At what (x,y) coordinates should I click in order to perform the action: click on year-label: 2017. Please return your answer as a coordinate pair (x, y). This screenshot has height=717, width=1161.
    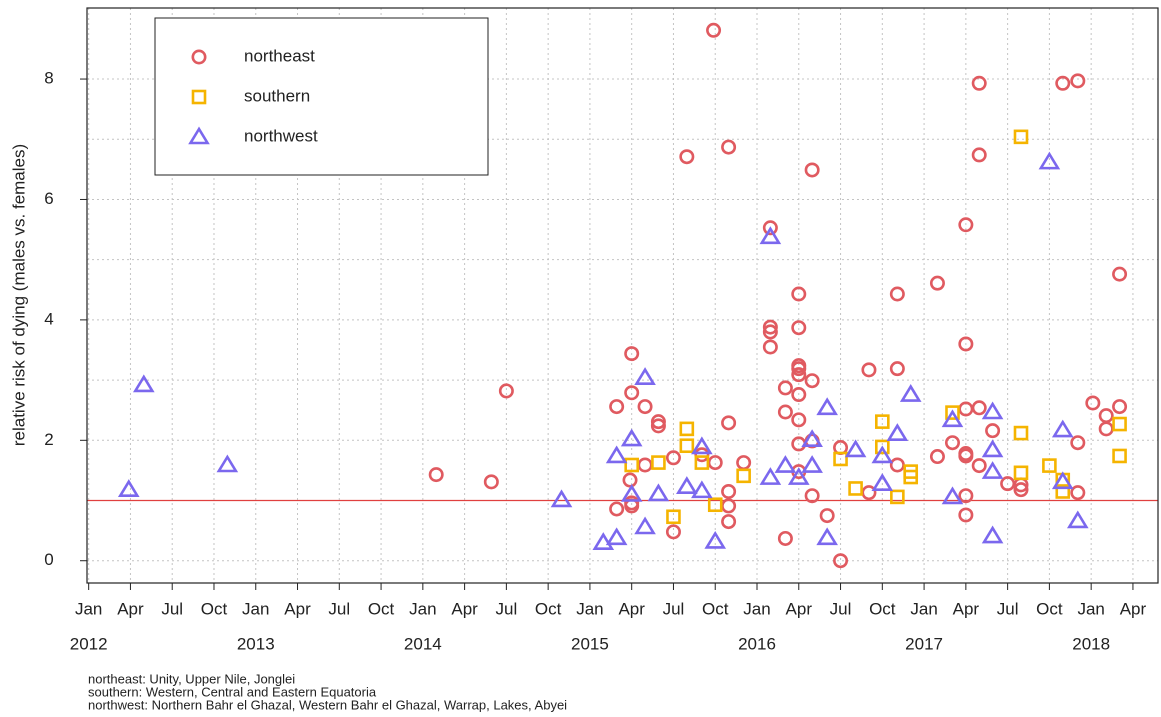
    Looking at the image, I should click on (924, 643).